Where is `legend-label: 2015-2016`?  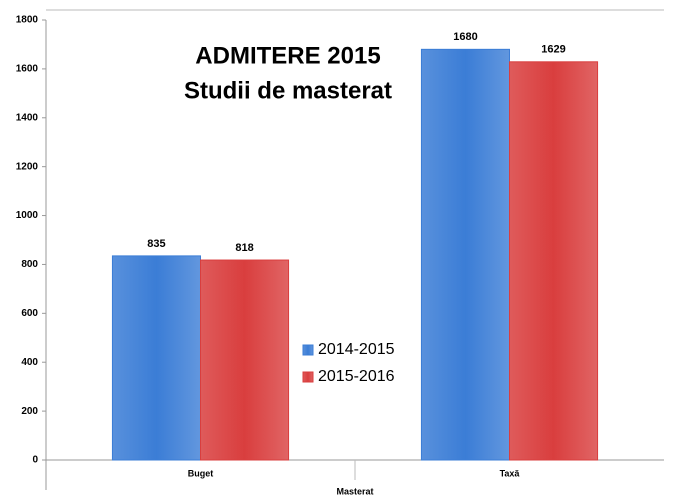
legend-label: 2015-2016 is located at coordinates (356, 376).